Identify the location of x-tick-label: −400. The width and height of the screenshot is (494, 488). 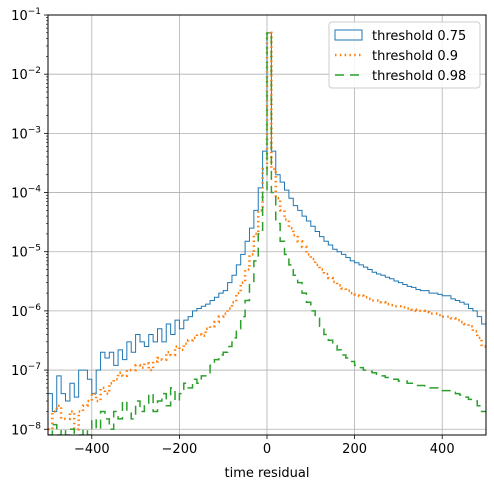
(92, 449).